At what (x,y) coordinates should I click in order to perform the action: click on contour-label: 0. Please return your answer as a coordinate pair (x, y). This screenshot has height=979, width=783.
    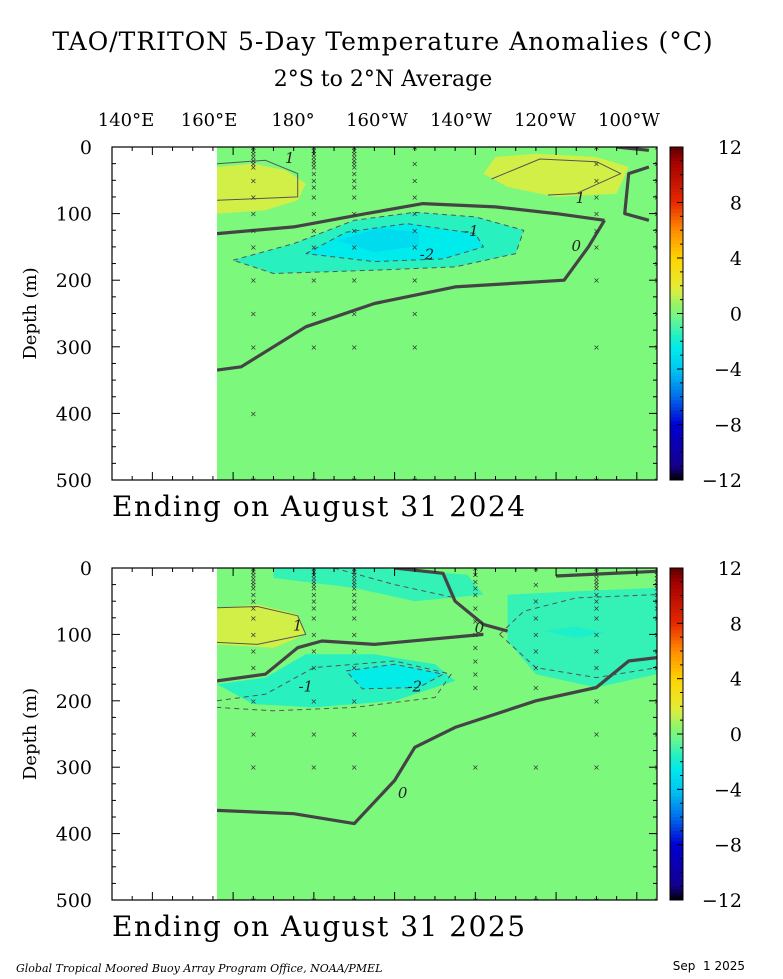
    Looking at the image, I should click on (576, 246).